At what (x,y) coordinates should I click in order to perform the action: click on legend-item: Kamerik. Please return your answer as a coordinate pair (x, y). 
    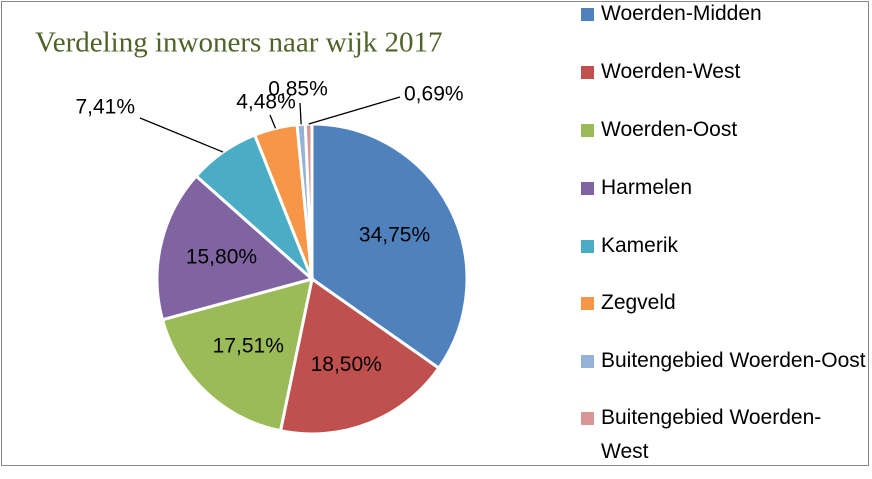
    Looking at the image, I should click on (723, 246).